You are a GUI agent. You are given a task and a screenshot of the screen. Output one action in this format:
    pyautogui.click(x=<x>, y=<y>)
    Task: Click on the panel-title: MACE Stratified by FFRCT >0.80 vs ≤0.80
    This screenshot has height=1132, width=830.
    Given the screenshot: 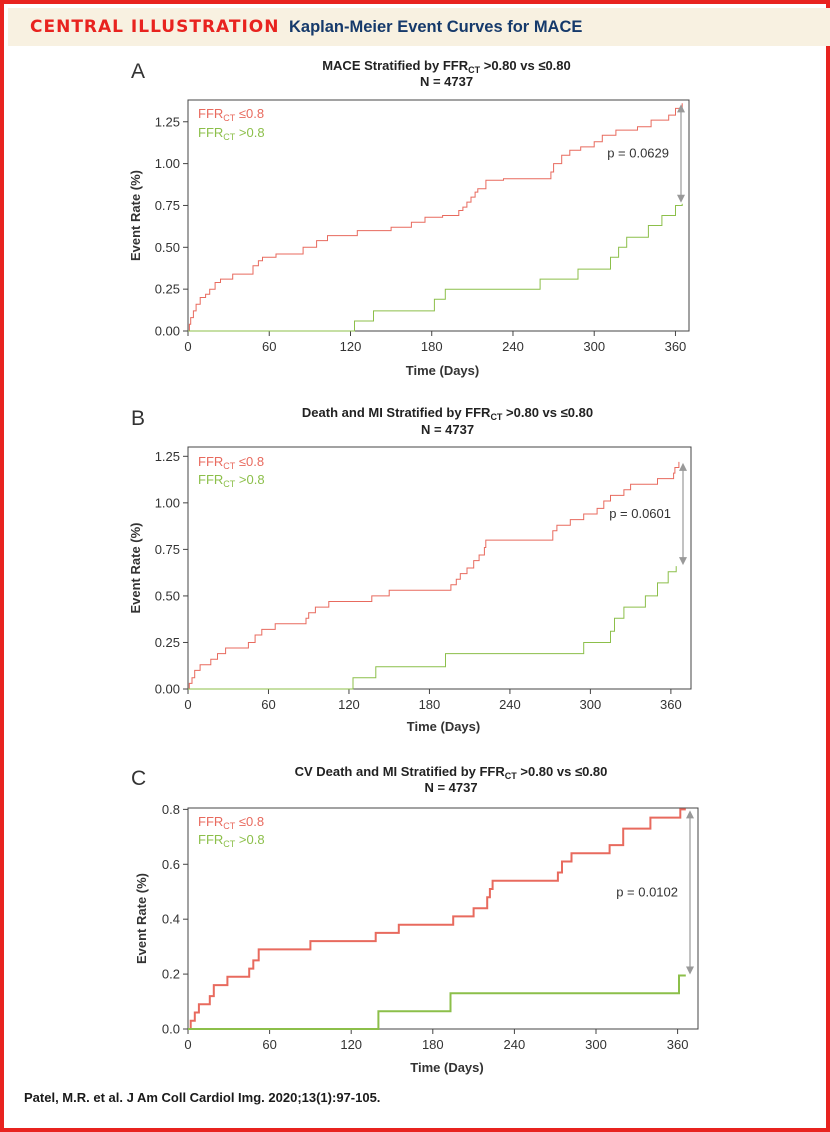 What is the action you would take?
    pyautogui.click(x=446, y=66)
    